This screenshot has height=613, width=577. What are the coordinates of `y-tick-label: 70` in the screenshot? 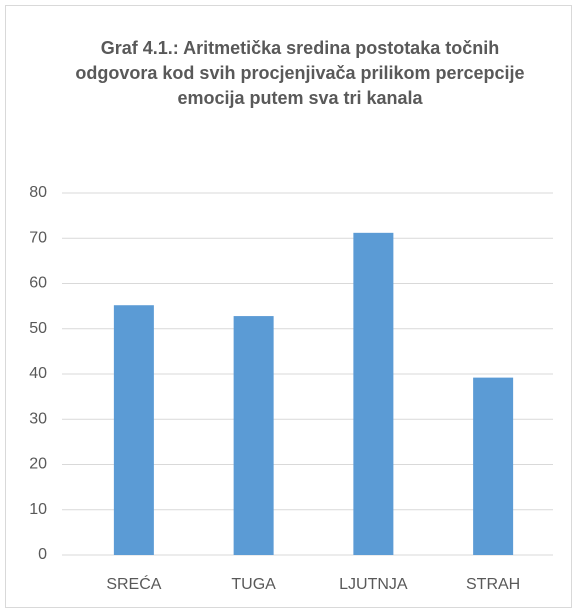 It's located at (38, 237).